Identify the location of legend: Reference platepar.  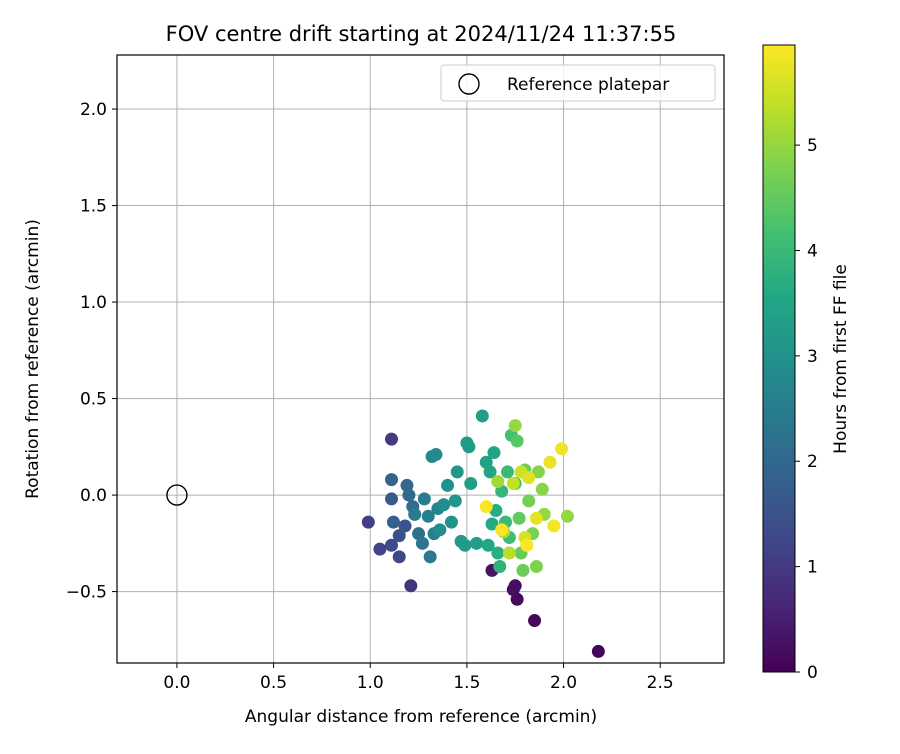
(578, 83).